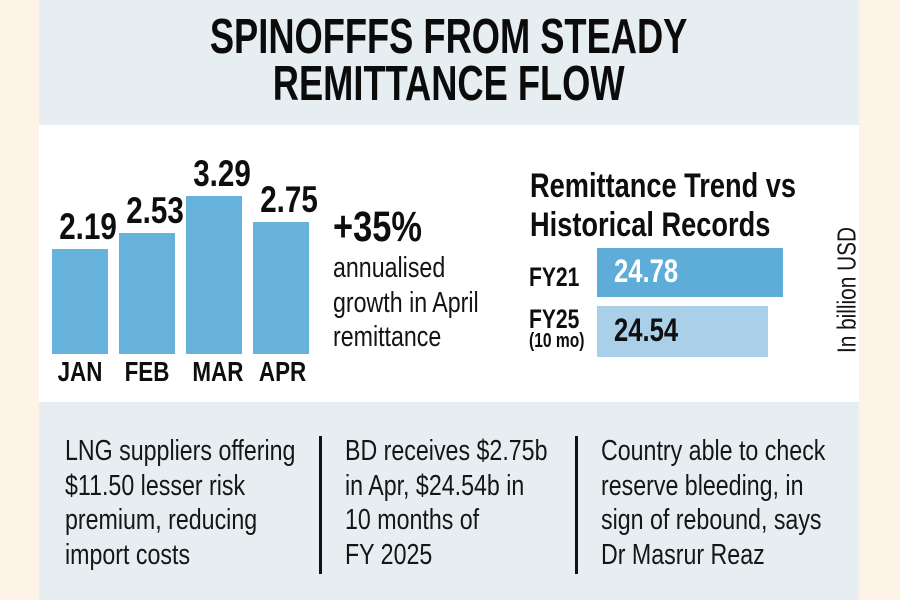 The width and height of the screenshot is (900, 600). I want to click on card-line: 10 months of, so click(412, 520).